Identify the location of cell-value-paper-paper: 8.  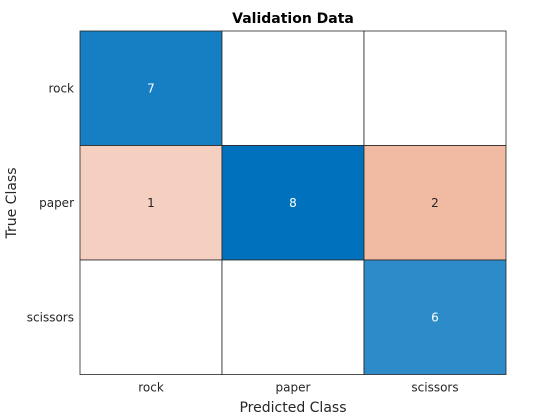
(293, 203).